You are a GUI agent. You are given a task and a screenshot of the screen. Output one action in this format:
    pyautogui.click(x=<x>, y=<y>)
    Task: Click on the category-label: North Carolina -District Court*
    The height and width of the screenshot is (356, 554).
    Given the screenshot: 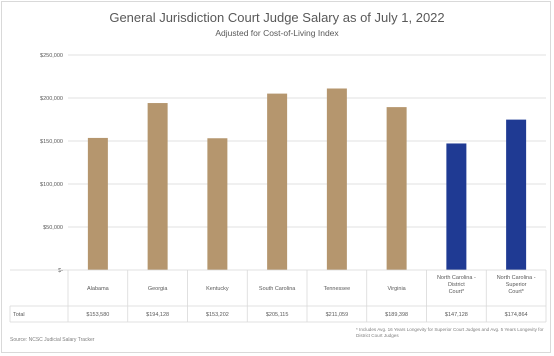 What is the action you would take?
    pyautogui.click(x=456, y=285)
    